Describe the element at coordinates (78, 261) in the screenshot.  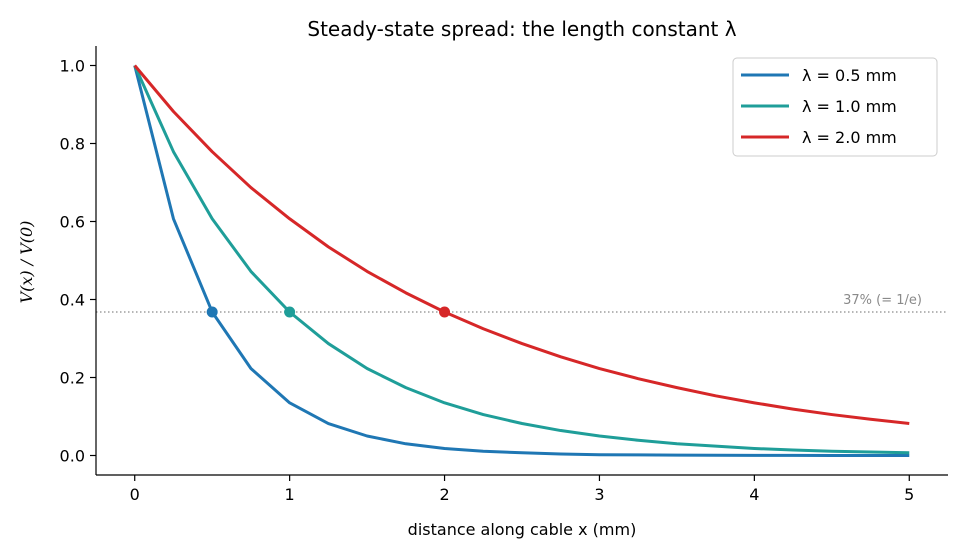
I see `y-ticks: 0.0 0.2 0.4 0.6 0.8 1.0` at that location.